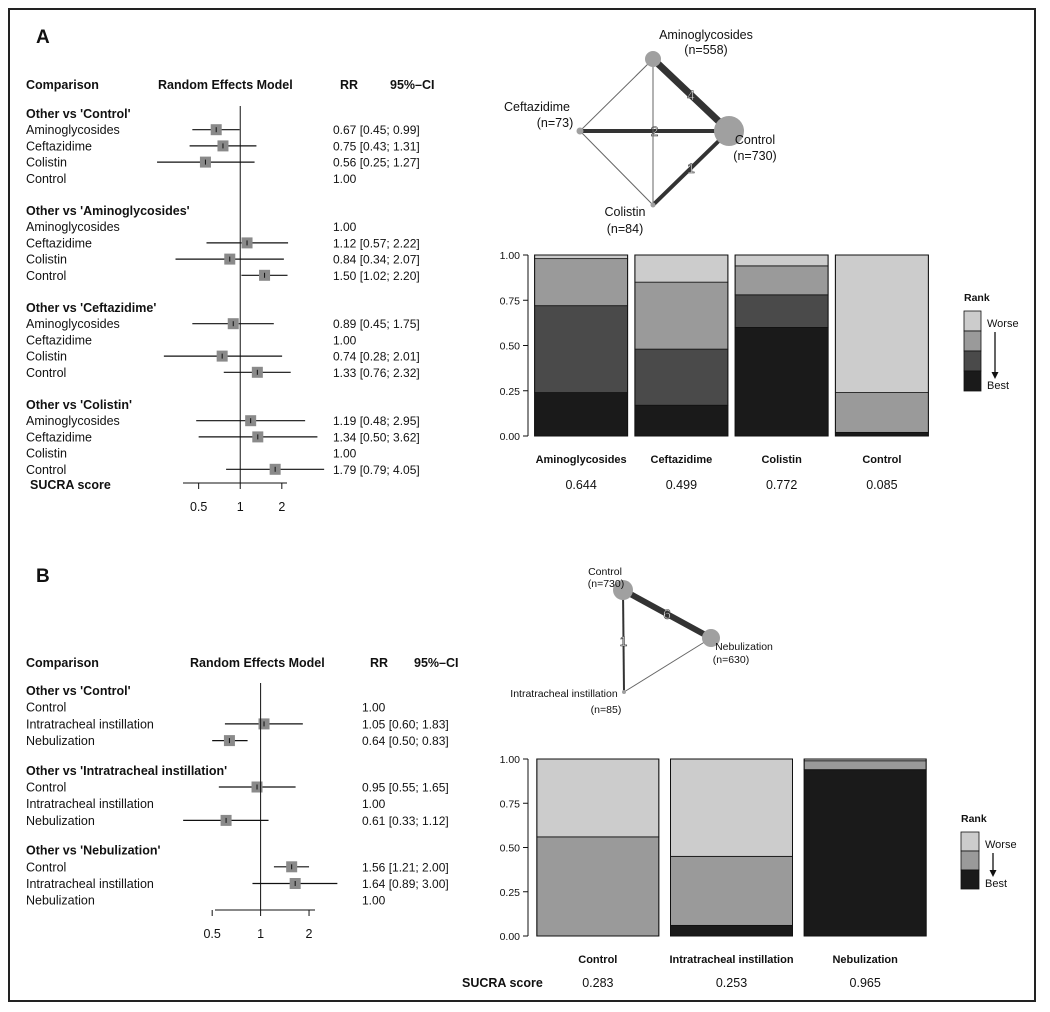 This screenshot has width=1050, height=1012. Describe the element at coordinates (564, 694) in the screenshot. I see `network-node-label: Intratracheal instillation` at that location.